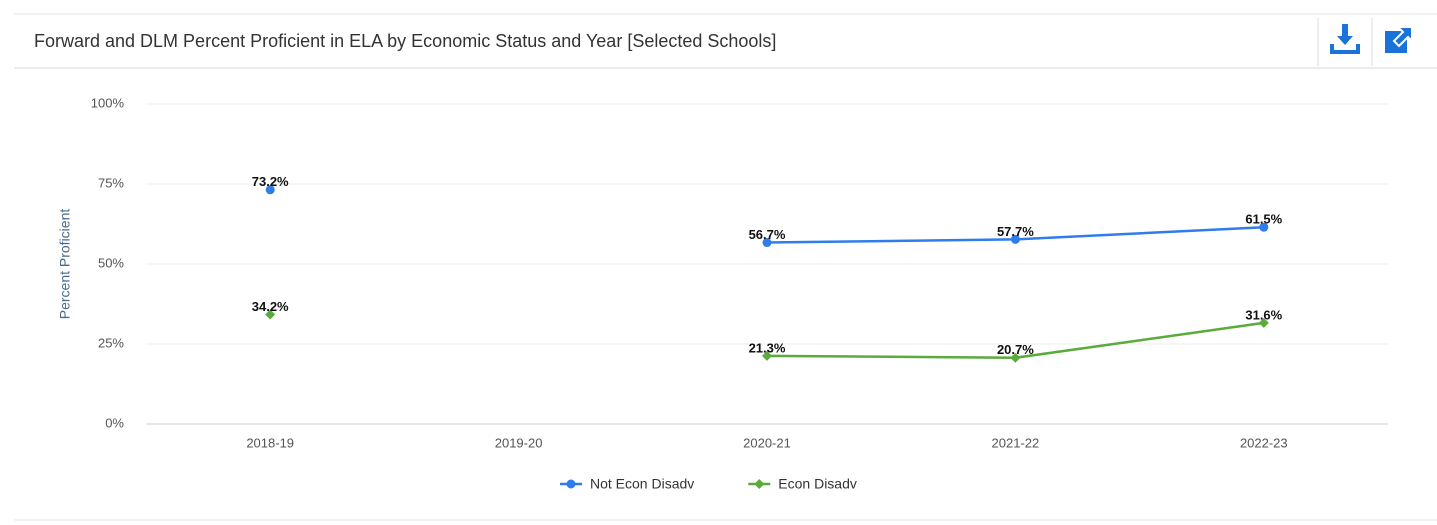  I want to click on data-label: 61.5%, so click(1263, 219).